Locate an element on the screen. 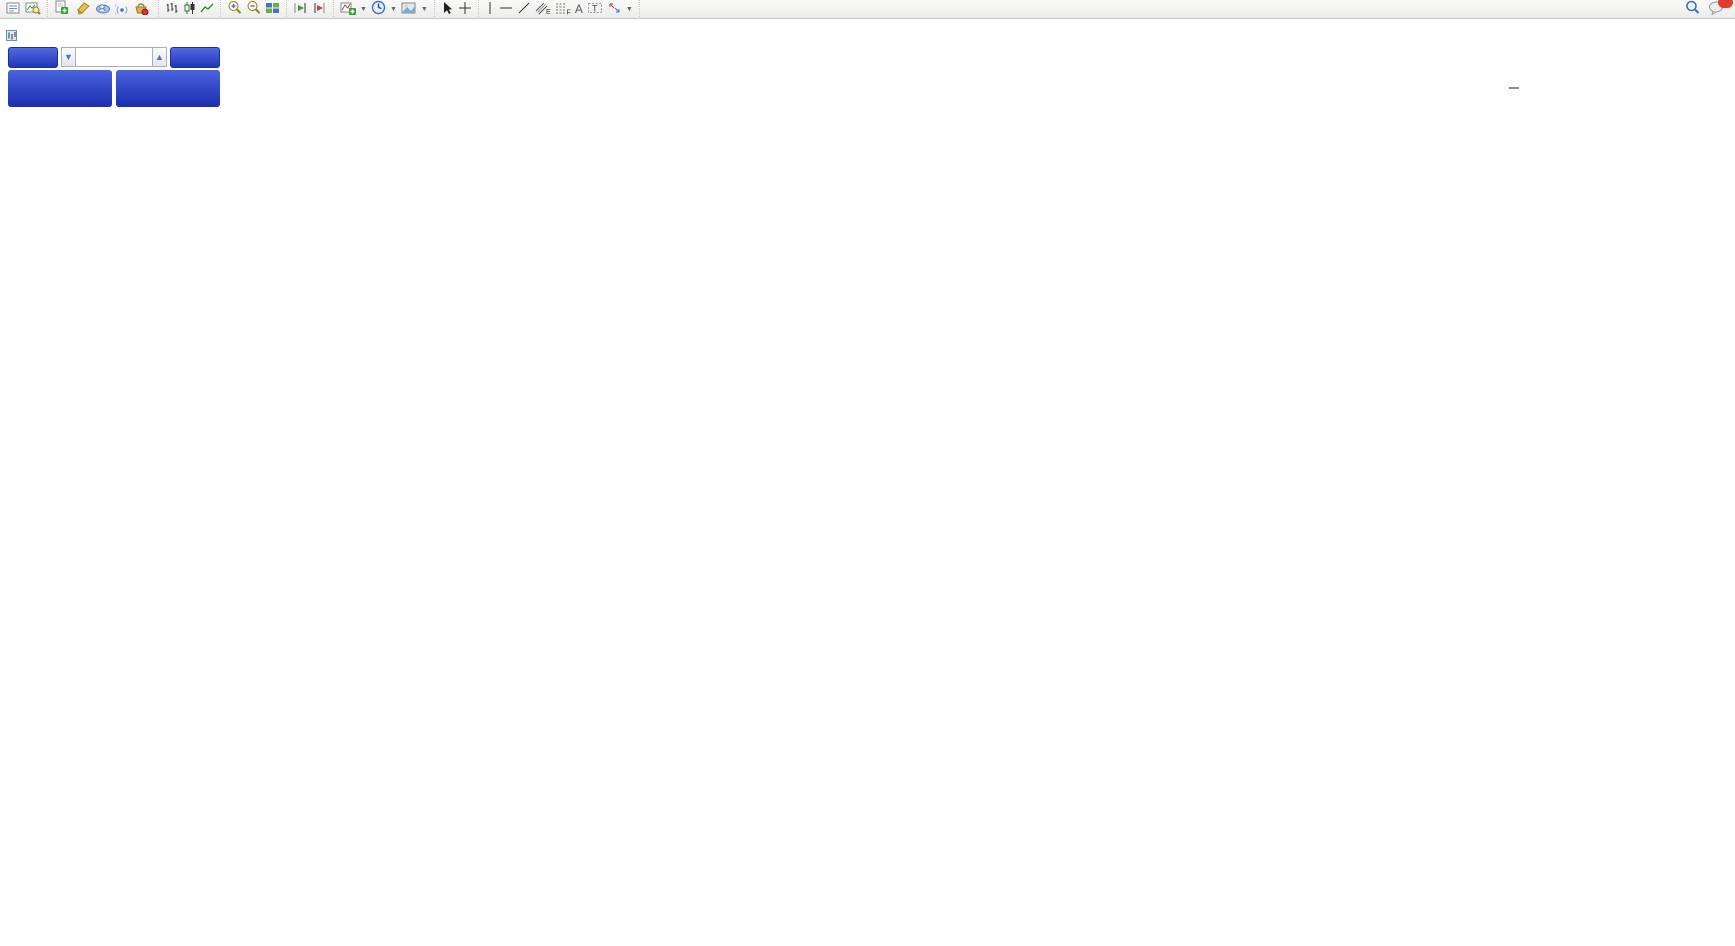  svg-text: T is located at coordinates (595, 8).